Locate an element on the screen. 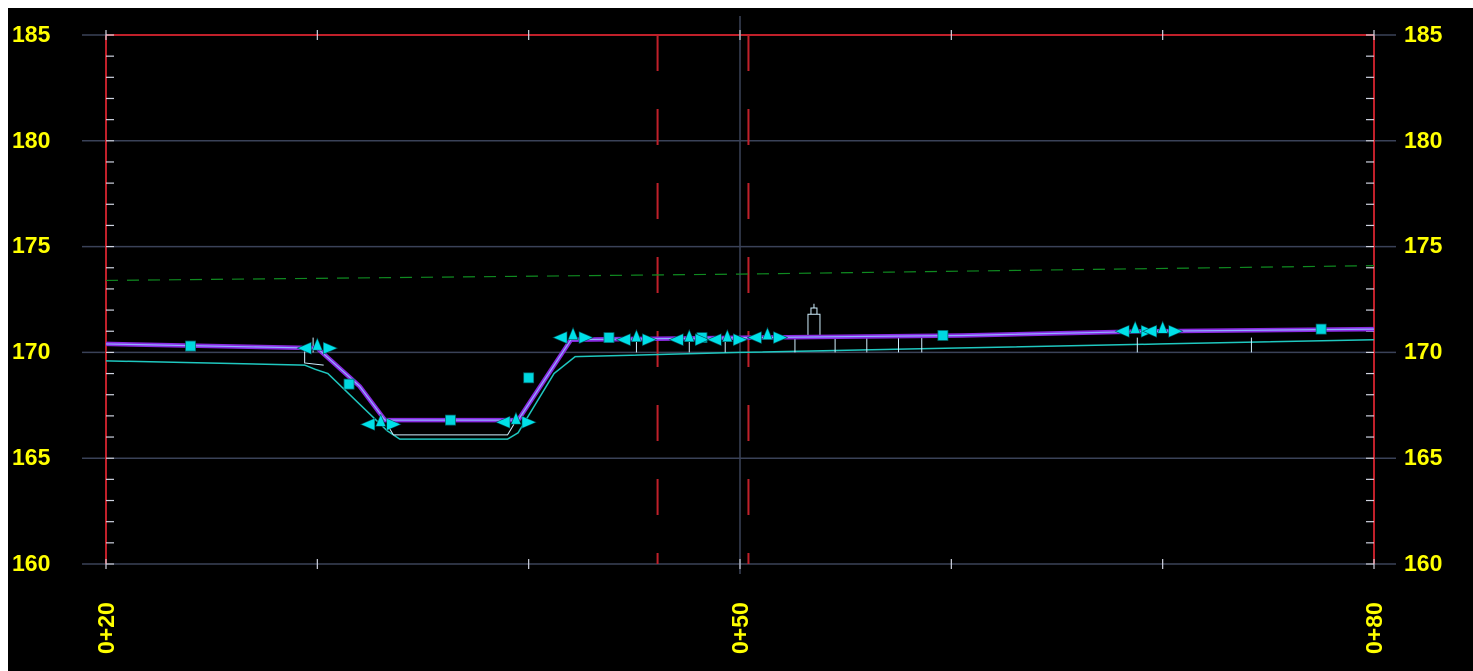  elevation-label-right-185: 185 is located at coordinates (1423, 34).